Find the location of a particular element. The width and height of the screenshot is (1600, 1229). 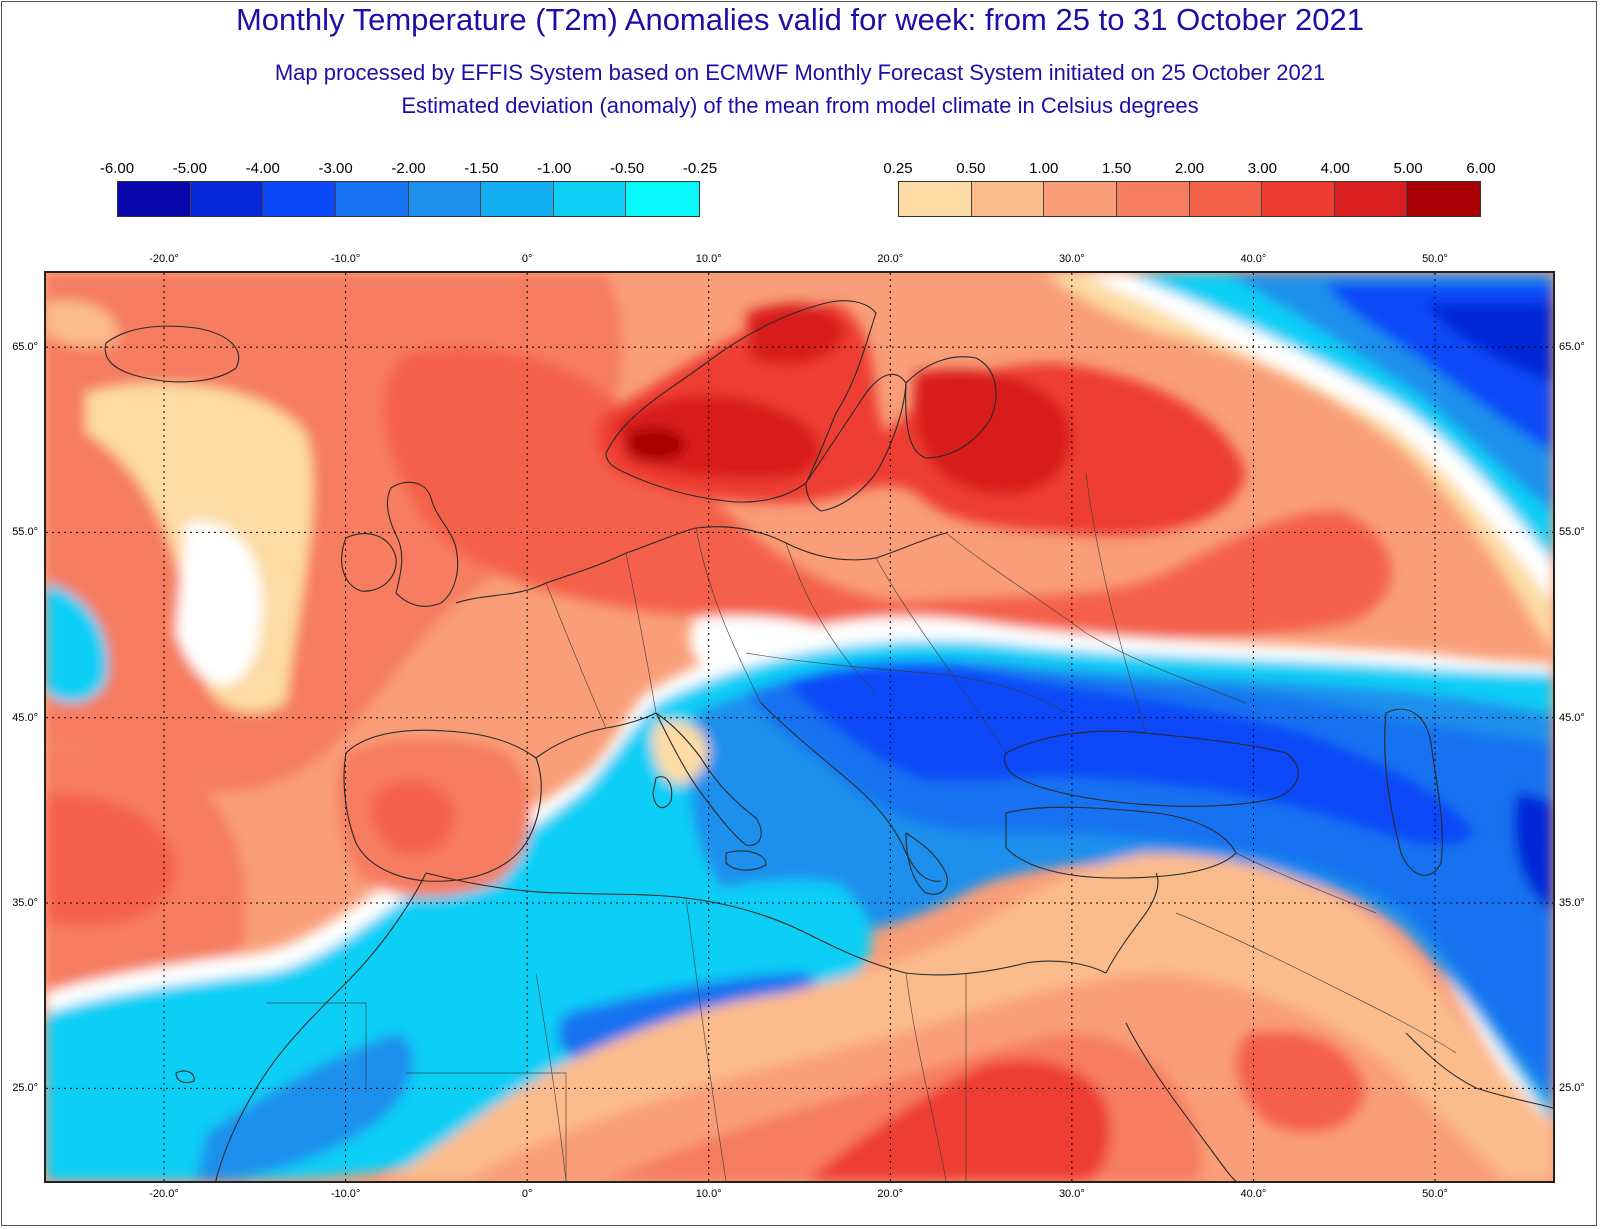

legend-label: -1.00 is located at coordinates (554, 168).